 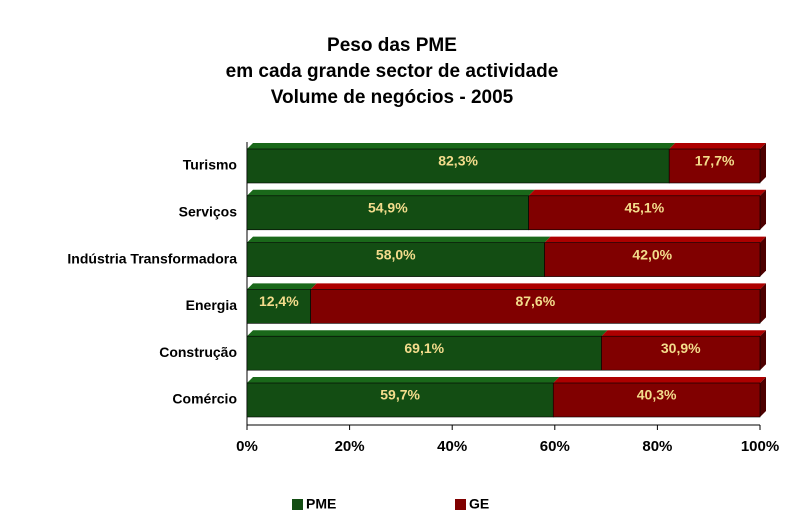 I want to click on y-tick-label: Turismo, so click(x=210, y=165).